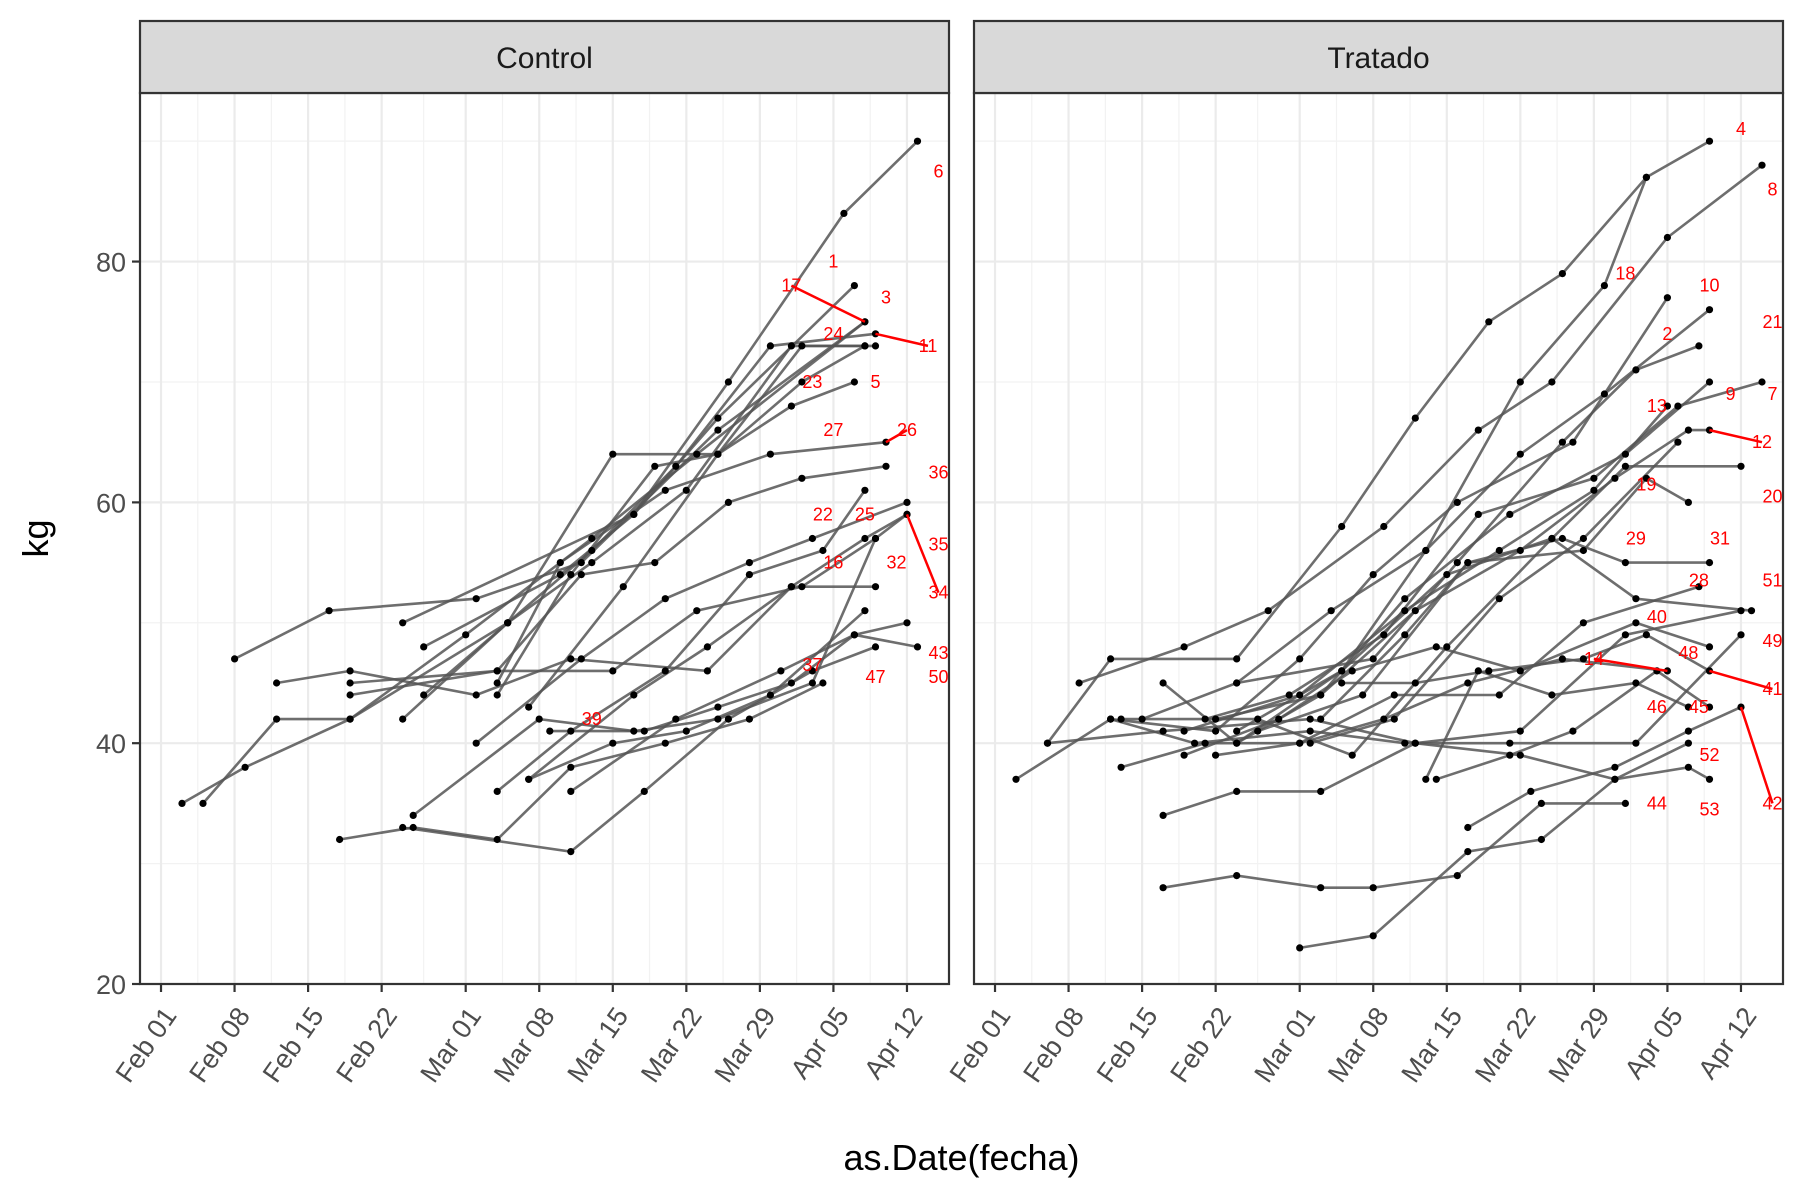  What do you see at coordinates (1709, 286) in the screenshot?
I see `id-label-10: 10` at bounding box center [1709, 286].